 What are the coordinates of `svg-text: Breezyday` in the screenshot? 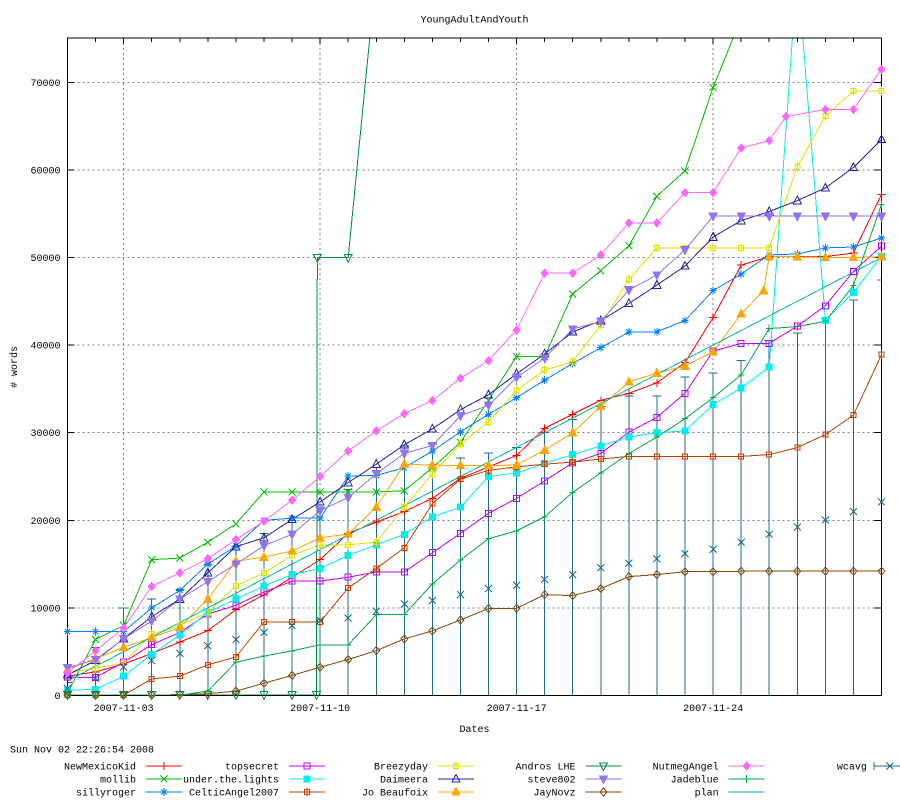 It's located at (401, 768).